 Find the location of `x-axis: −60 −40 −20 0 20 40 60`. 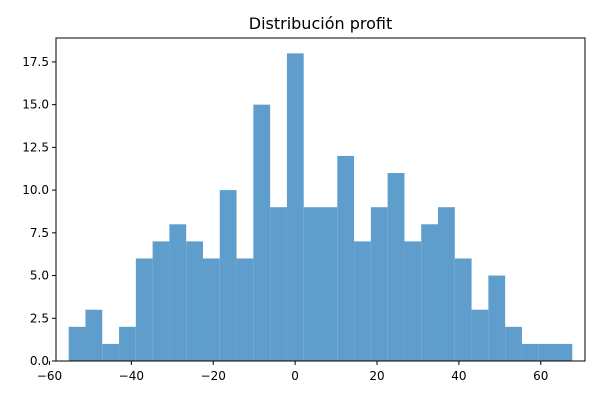

x-axis: −60 −40 −20 0 20 40 60 is located at coordinates (292, 372).